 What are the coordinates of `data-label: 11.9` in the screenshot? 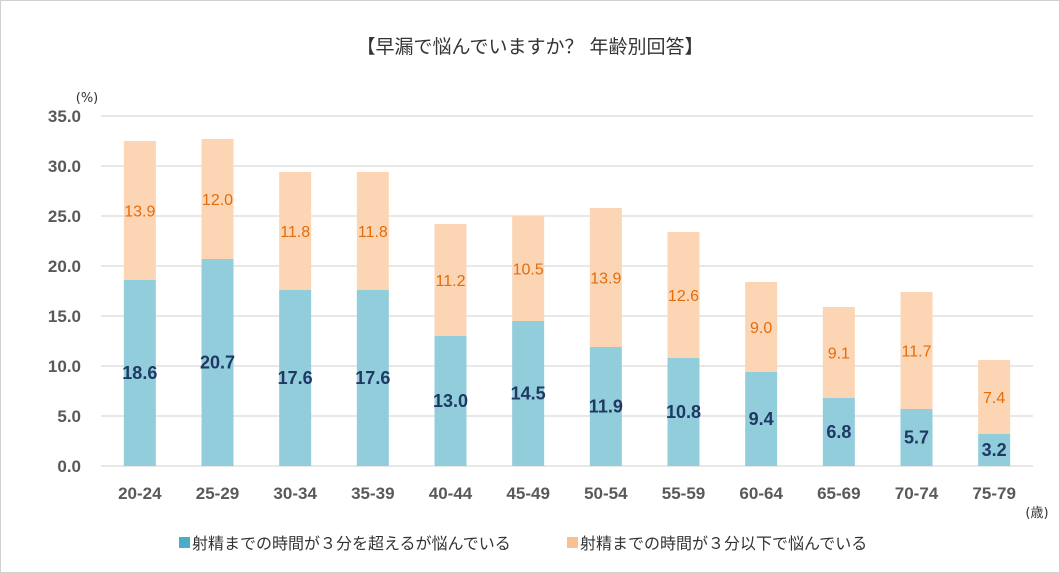 It's located at (606, 407).